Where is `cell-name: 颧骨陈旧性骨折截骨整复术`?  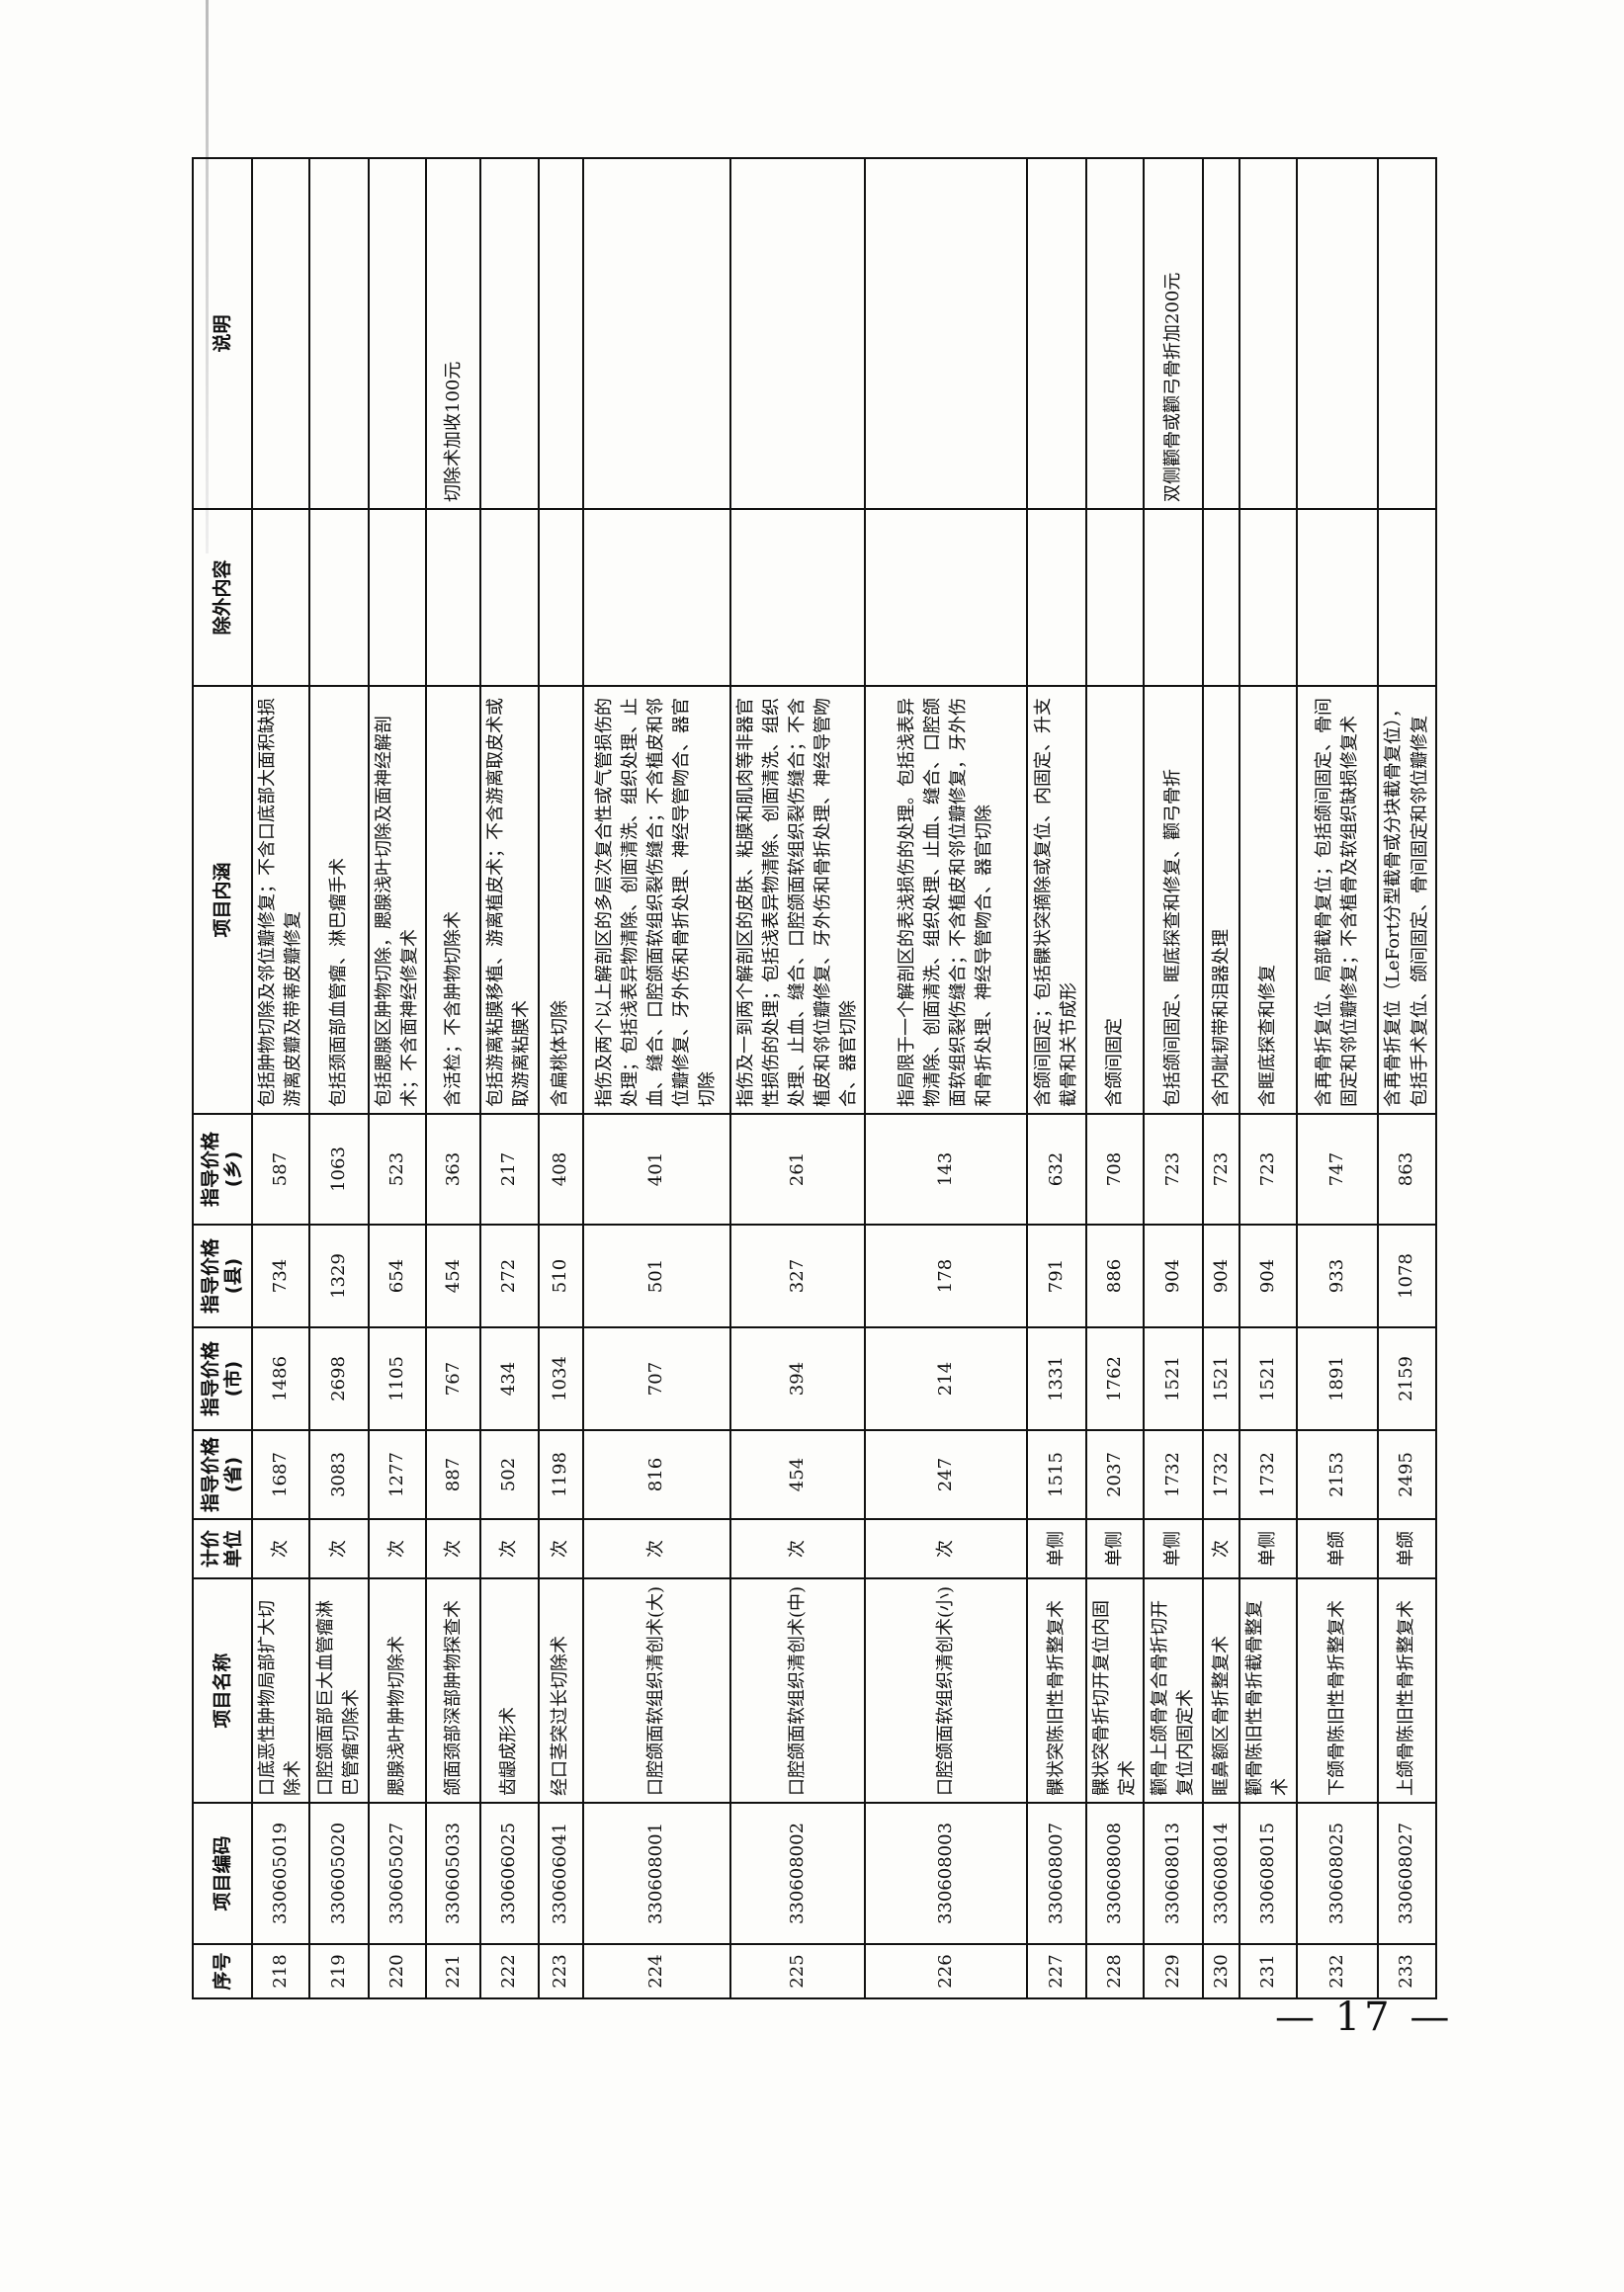 cell-name: 颧骨陈旧性骨折截骨整复术 is located at coordinates (1269, 1690).